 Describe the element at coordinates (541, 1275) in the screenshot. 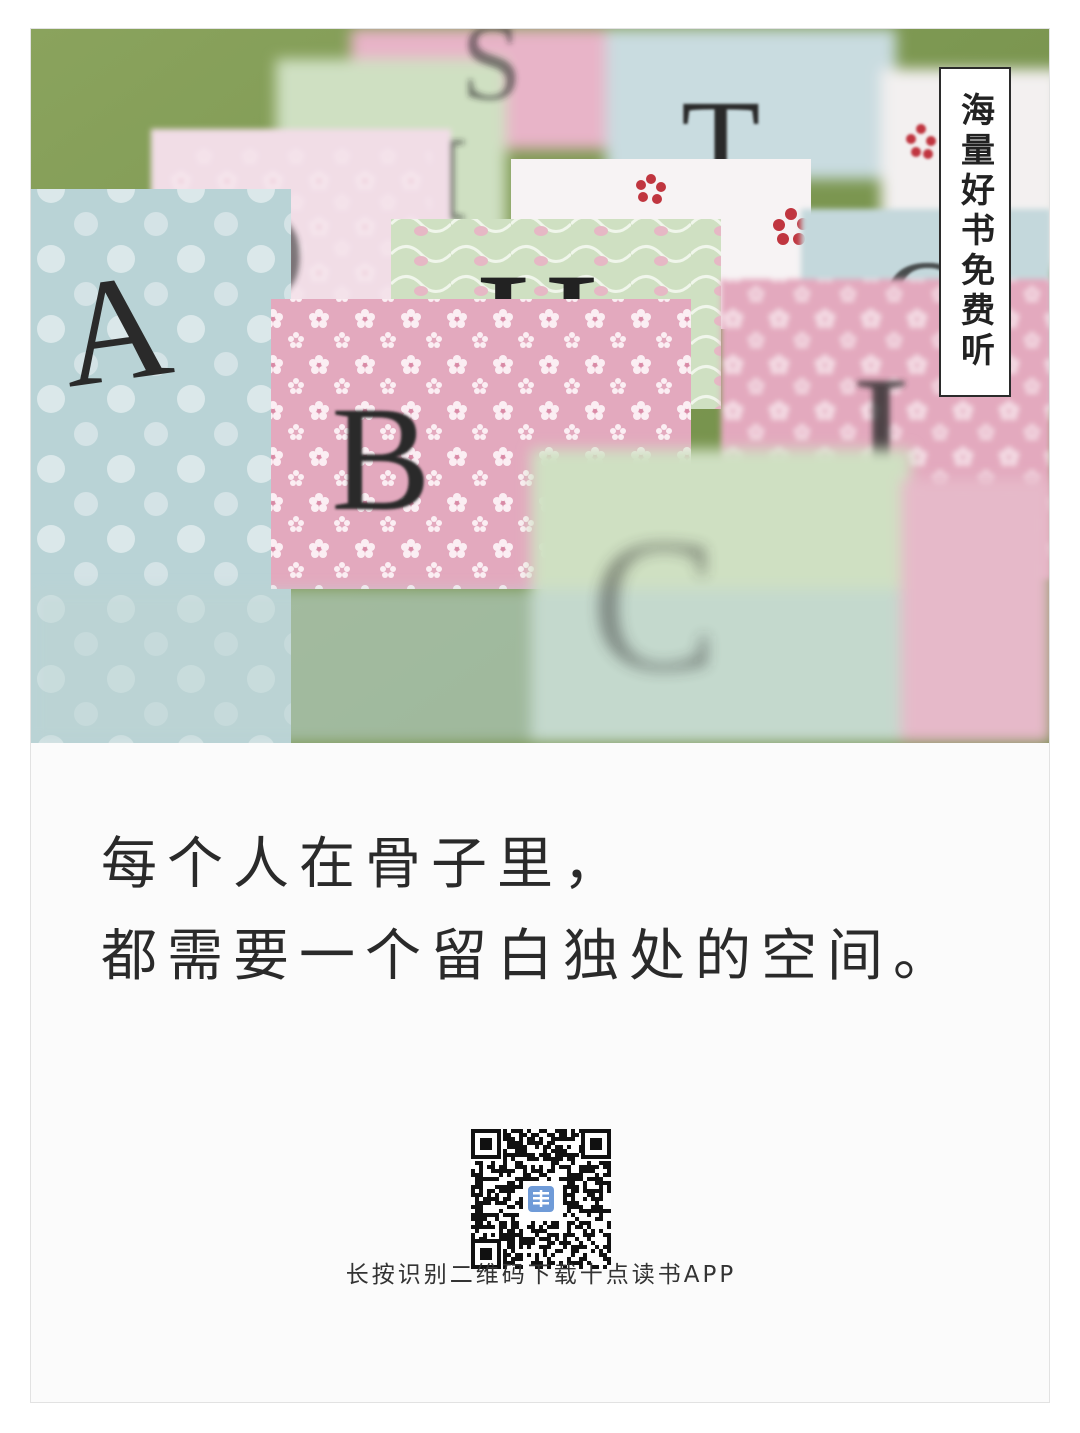

I see `download-caption: 长按识别二维码下载十点读书APP` at that location.